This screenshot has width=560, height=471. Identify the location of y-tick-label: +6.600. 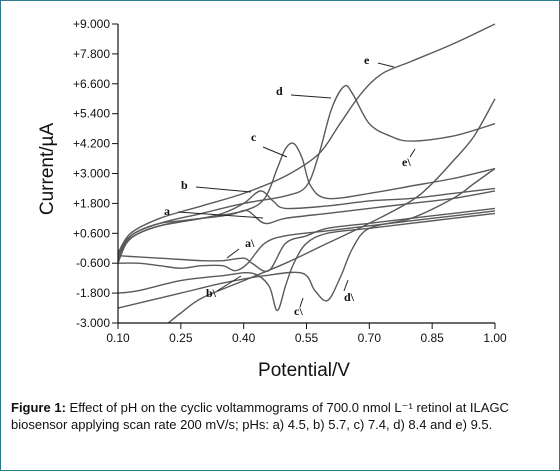
(91, 84).